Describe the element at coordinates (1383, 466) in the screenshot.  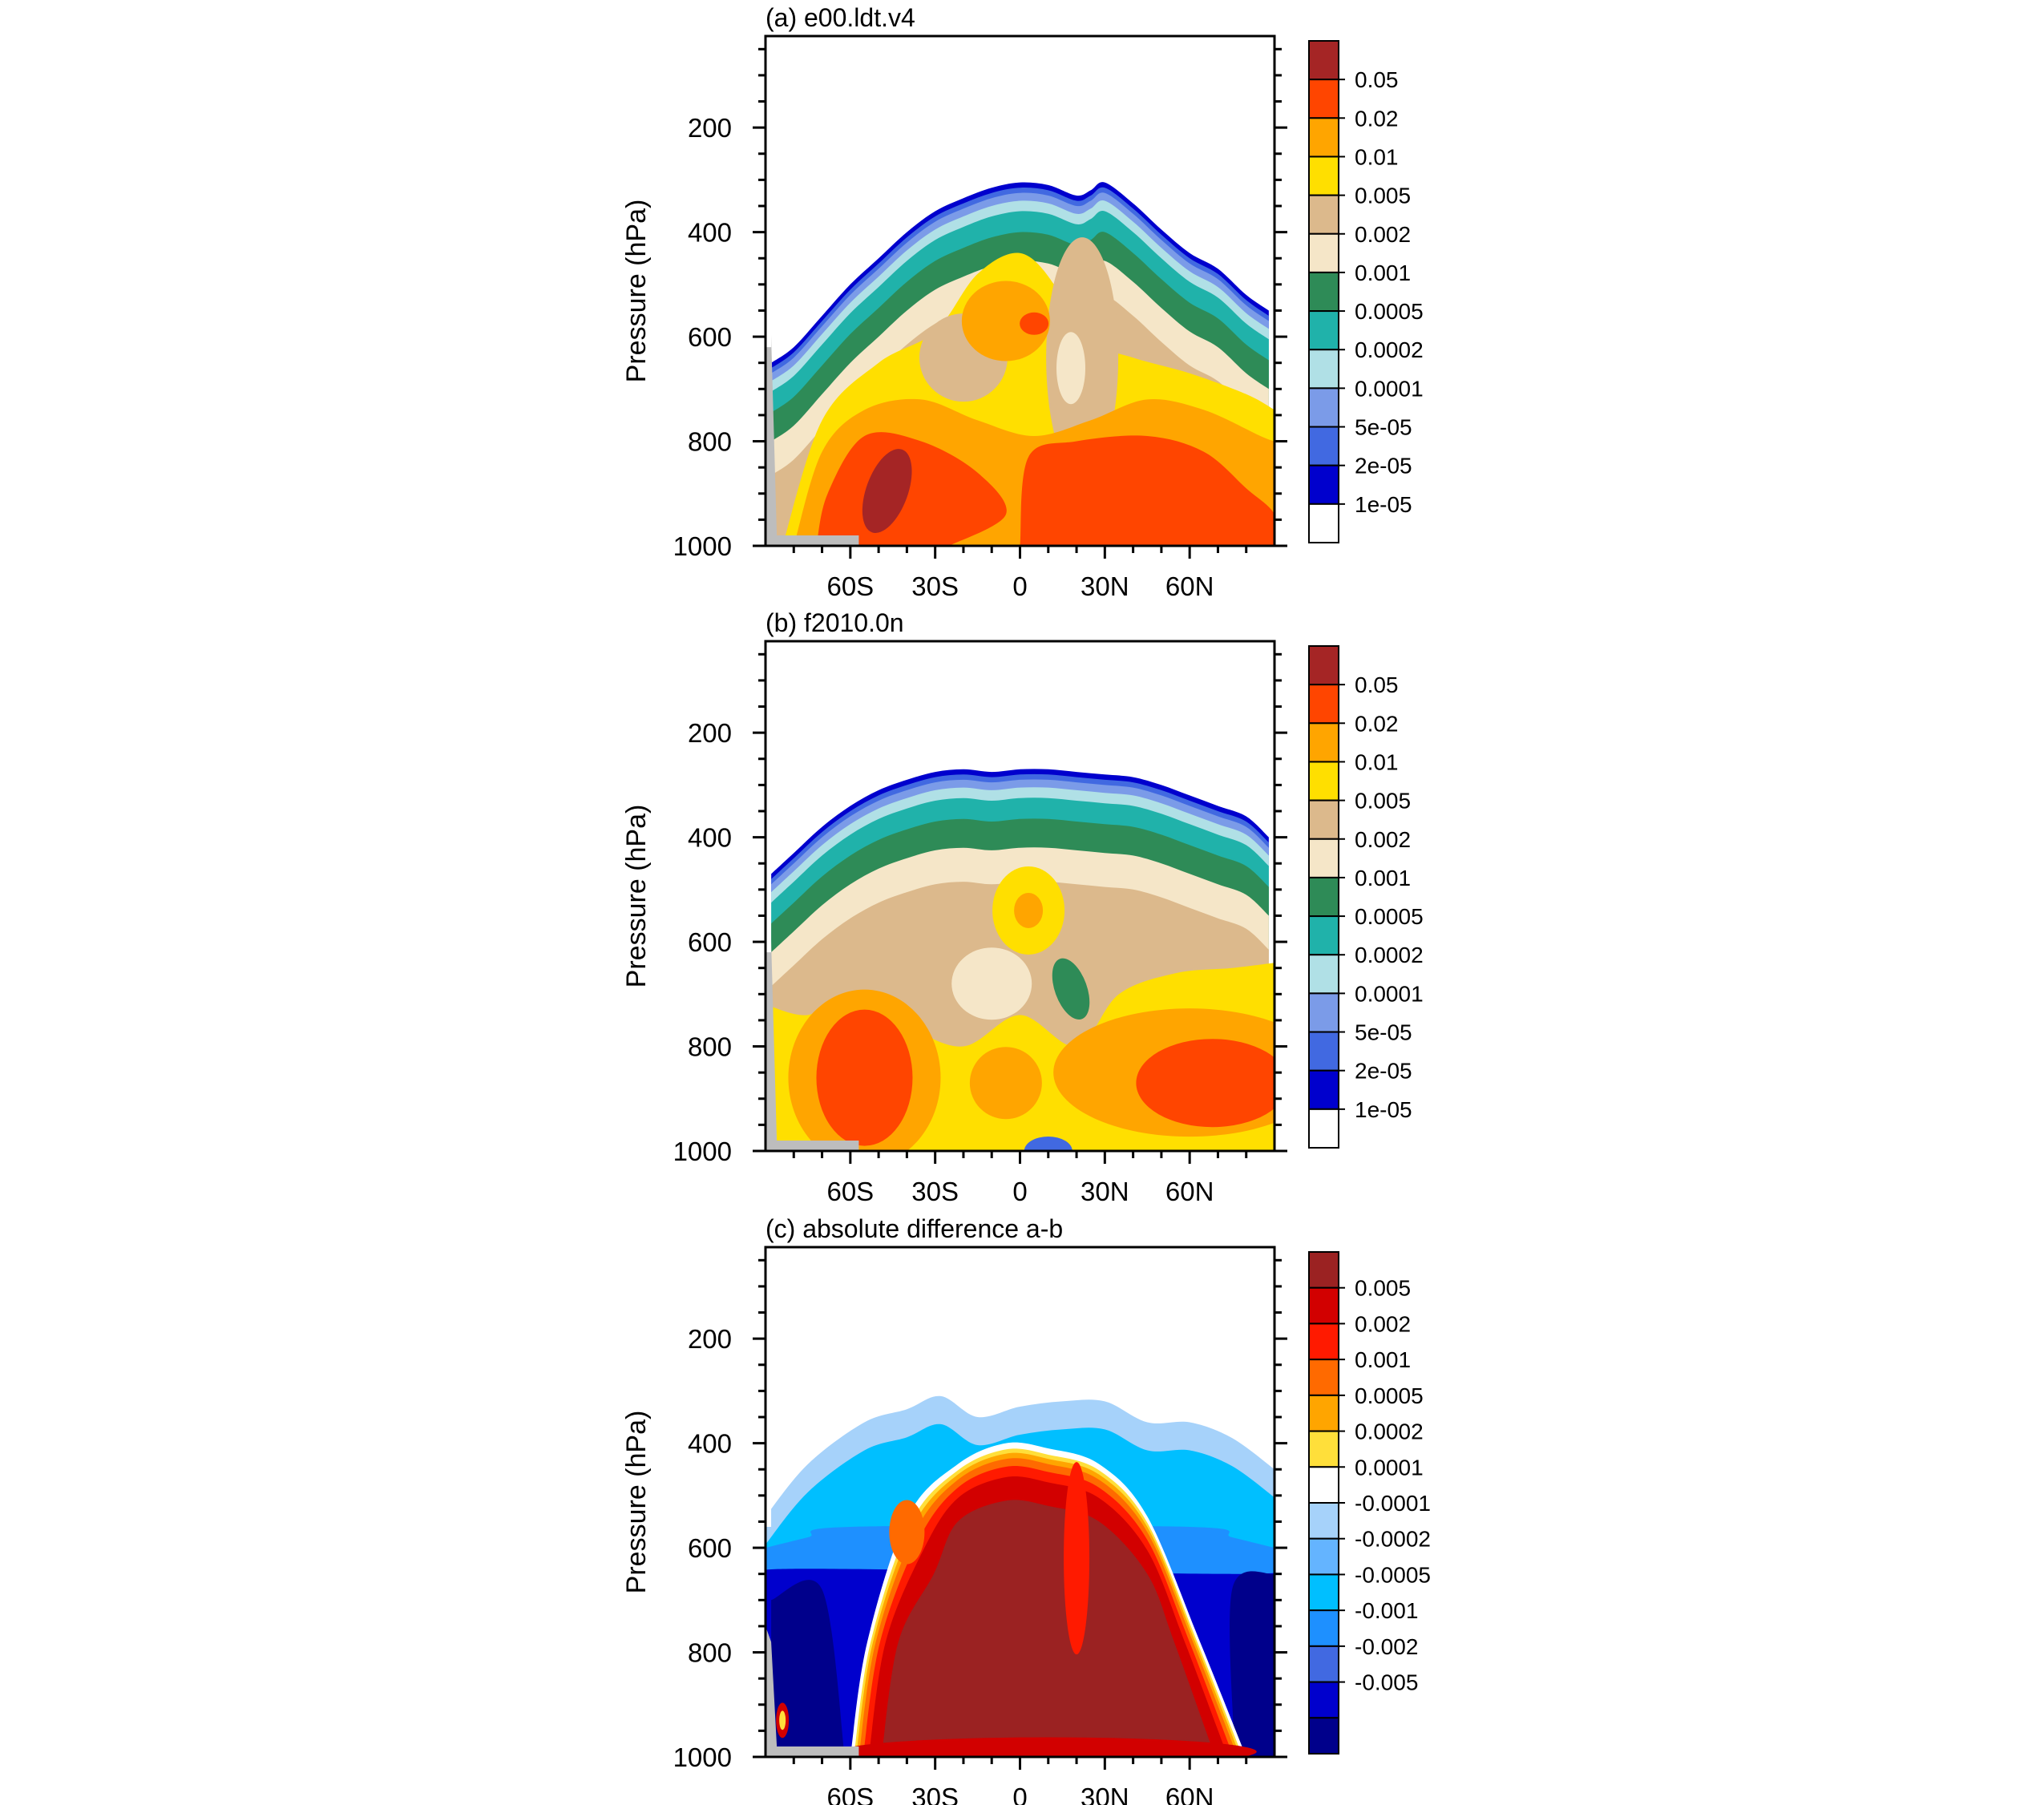
I see `colorbar-label: 2e-05` at that location.